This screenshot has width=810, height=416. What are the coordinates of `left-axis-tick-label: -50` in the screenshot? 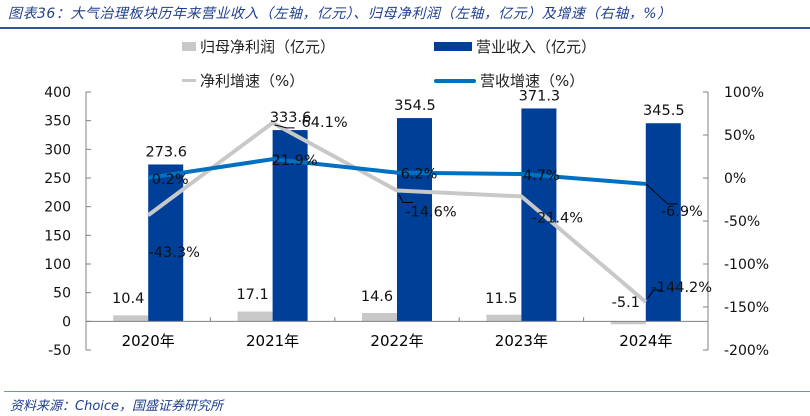 It's located at (59, 351).